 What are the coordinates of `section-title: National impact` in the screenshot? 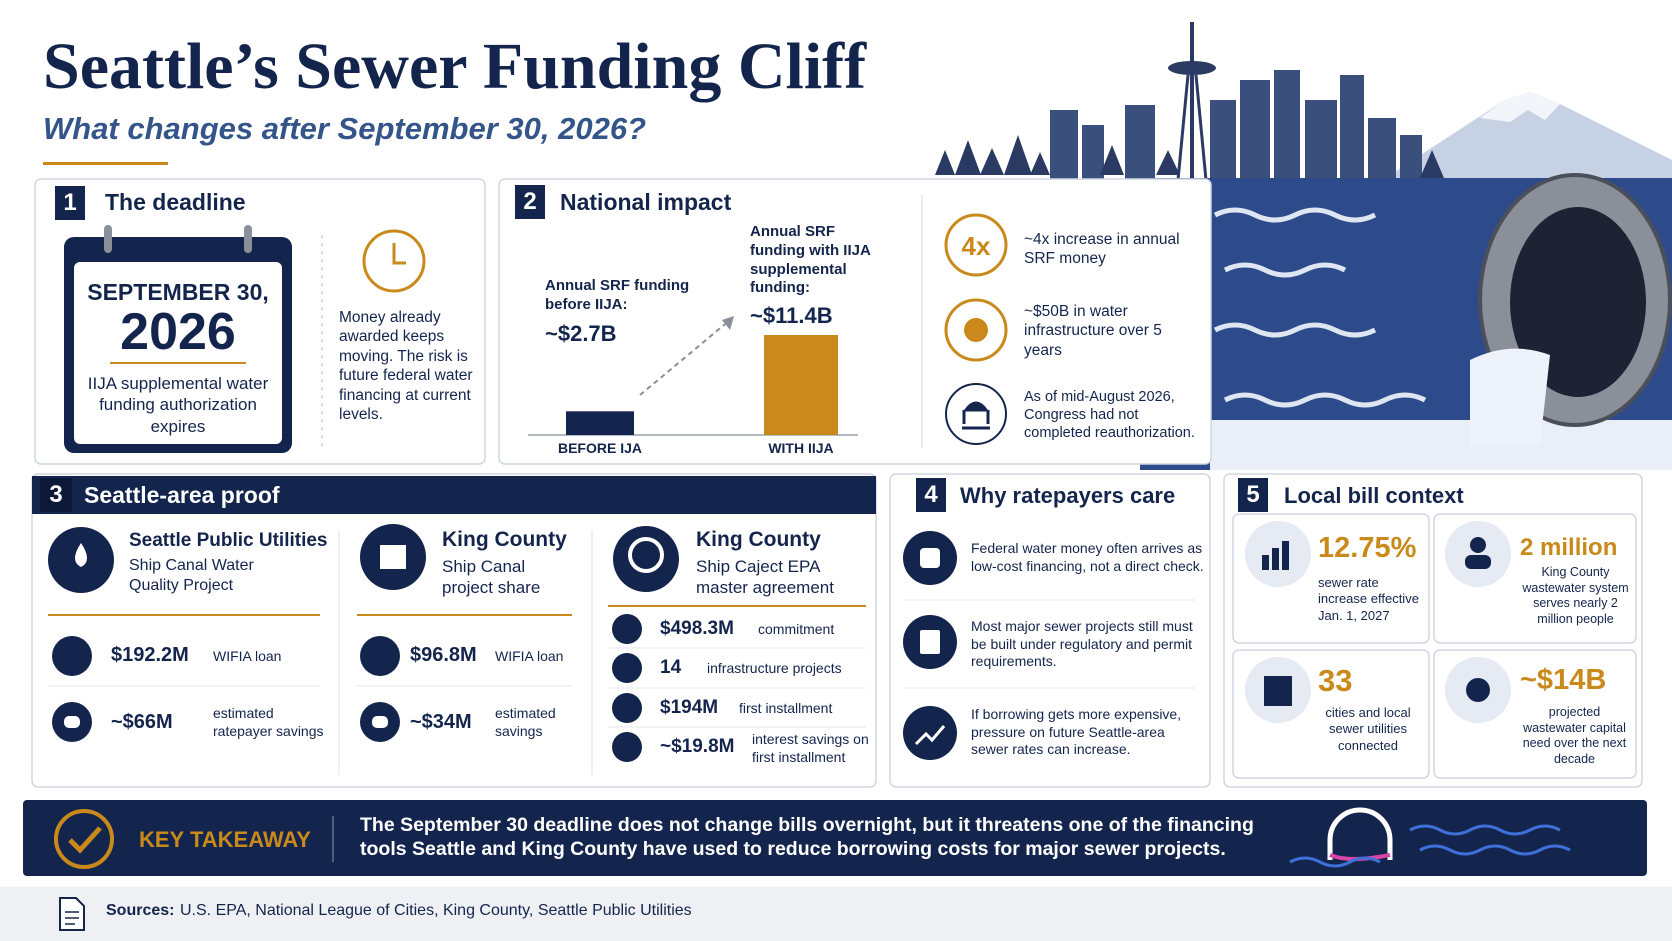 It's located at (646, 202).